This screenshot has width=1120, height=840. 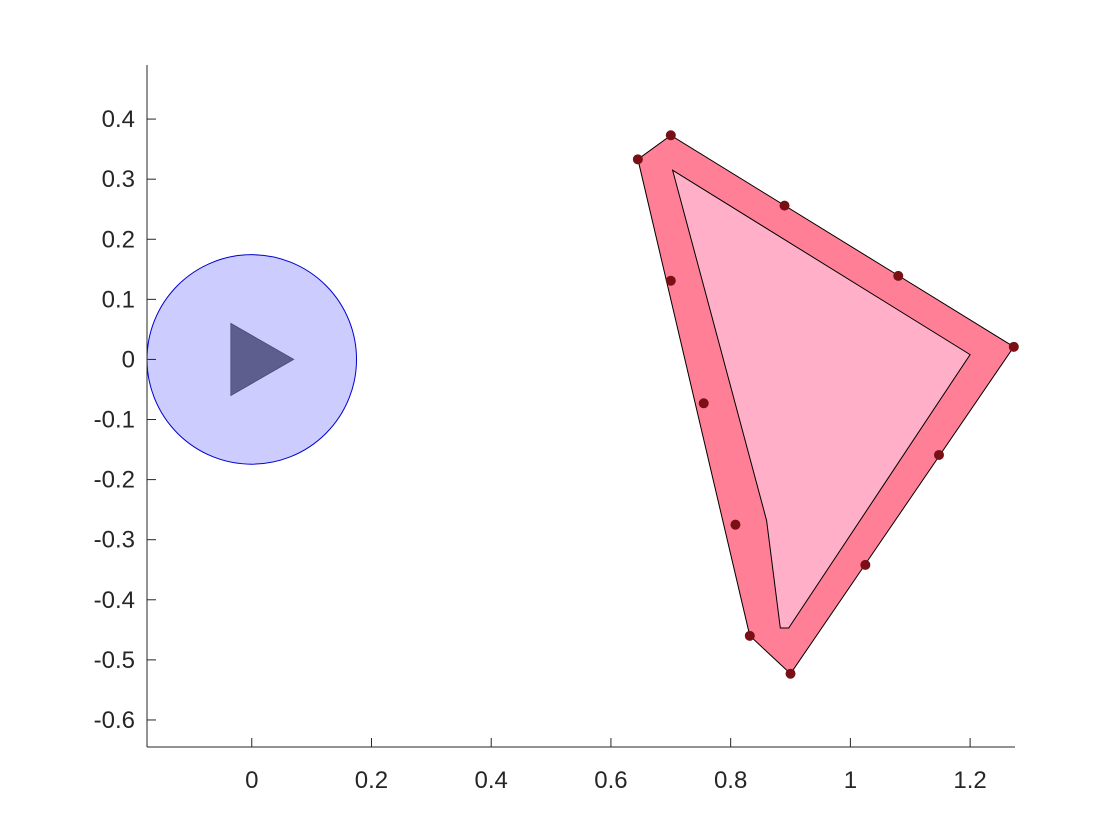 I want to click on y-tick-label: 0.4, so click(x=118, y=119).